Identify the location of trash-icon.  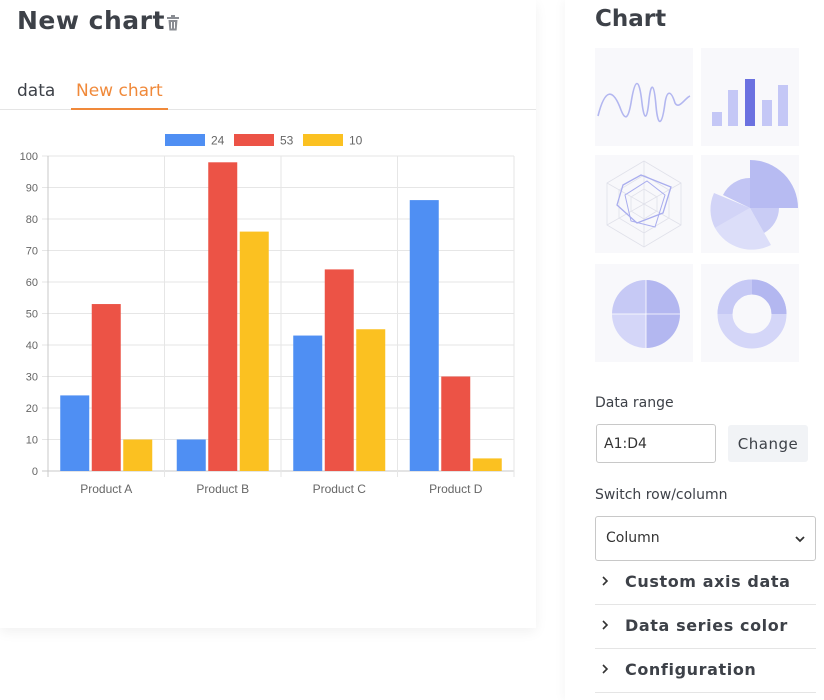
(173, 23).